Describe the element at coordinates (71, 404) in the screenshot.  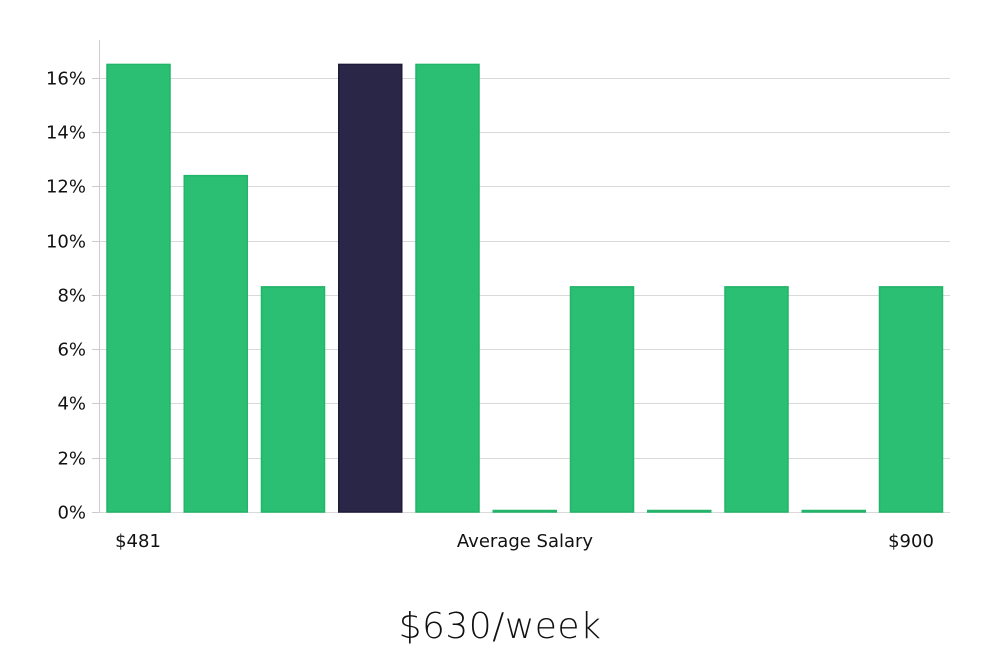
I see `y-tick-label: 4%` at that location.